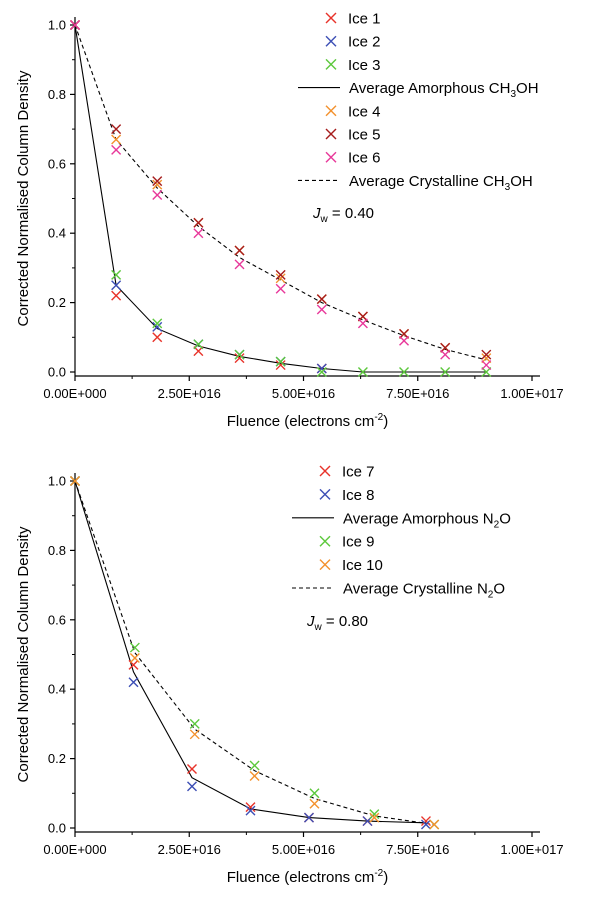  I want to click on legend-label: Ice 9, so click(358, 542).